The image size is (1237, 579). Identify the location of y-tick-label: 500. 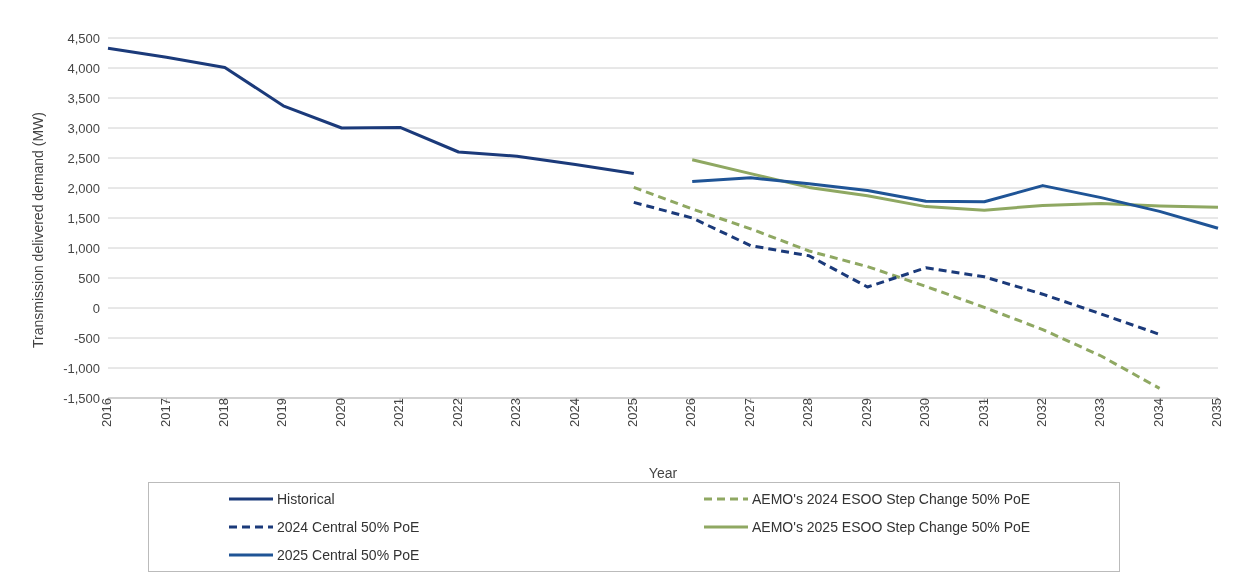
(89, 278).